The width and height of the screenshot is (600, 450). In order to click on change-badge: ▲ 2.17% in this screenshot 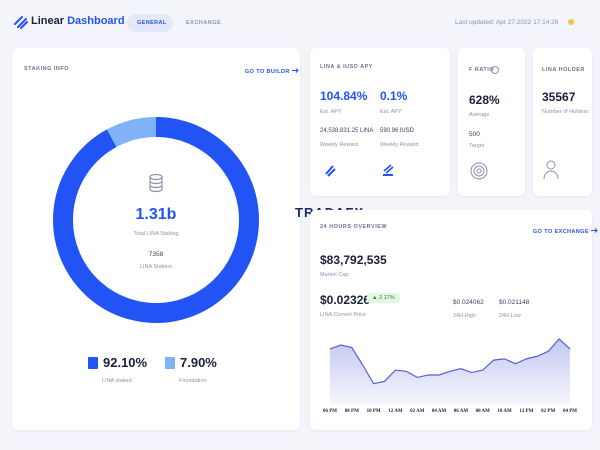, I will do `click(383, 298)`.